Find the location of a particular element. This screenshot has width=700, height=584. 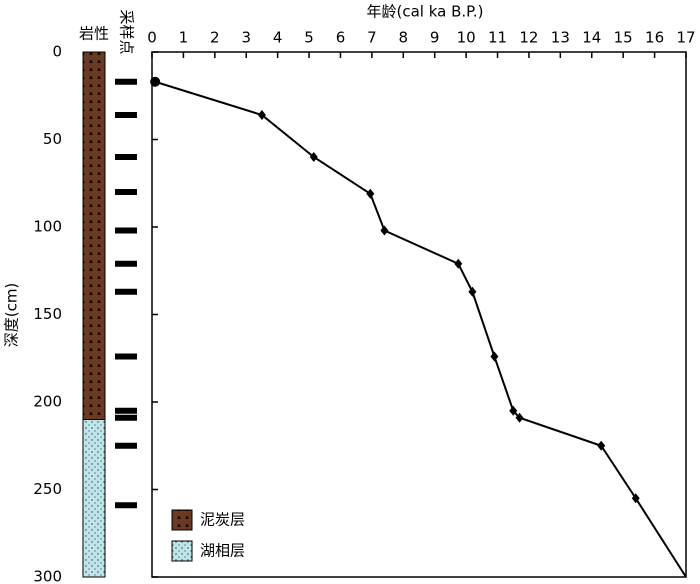

y-tick-label: 250 is located at coordinates (47, 489).